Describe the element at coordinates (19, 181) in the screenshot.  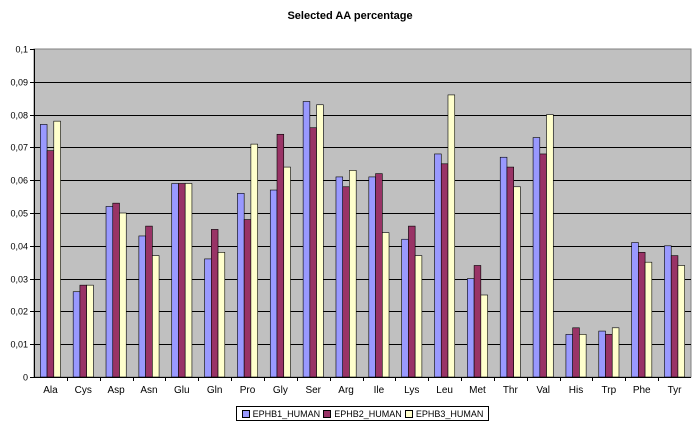
I see `y-tick-label: 0,06` at that location.